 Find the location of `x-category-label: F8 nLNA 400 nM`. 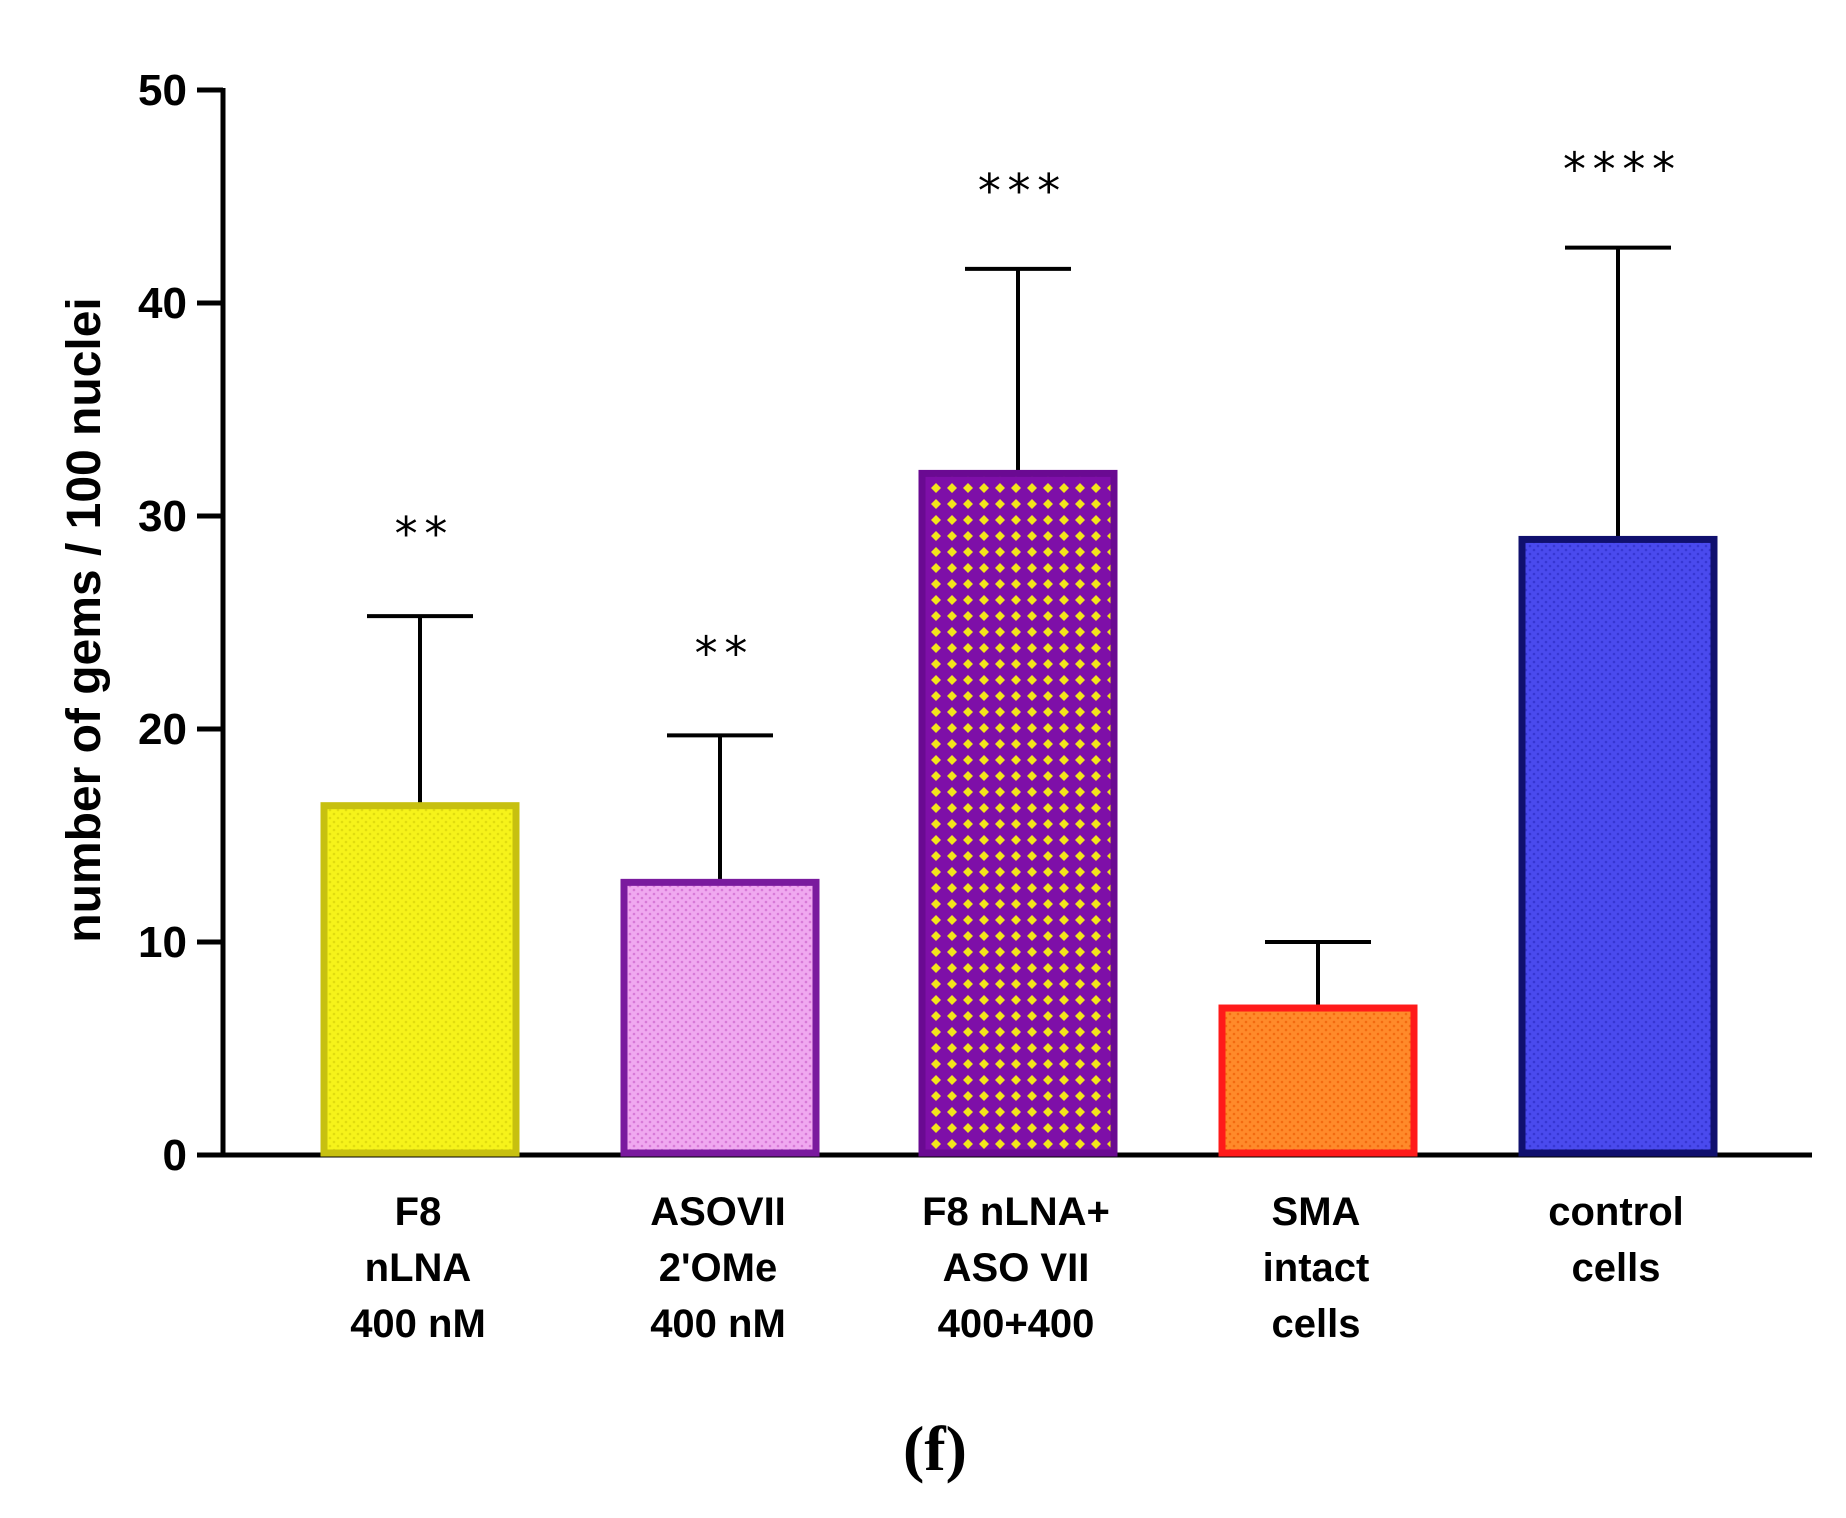

x-category-label: F8 nLNA 400 nM is located at coordinates (418, 1268).